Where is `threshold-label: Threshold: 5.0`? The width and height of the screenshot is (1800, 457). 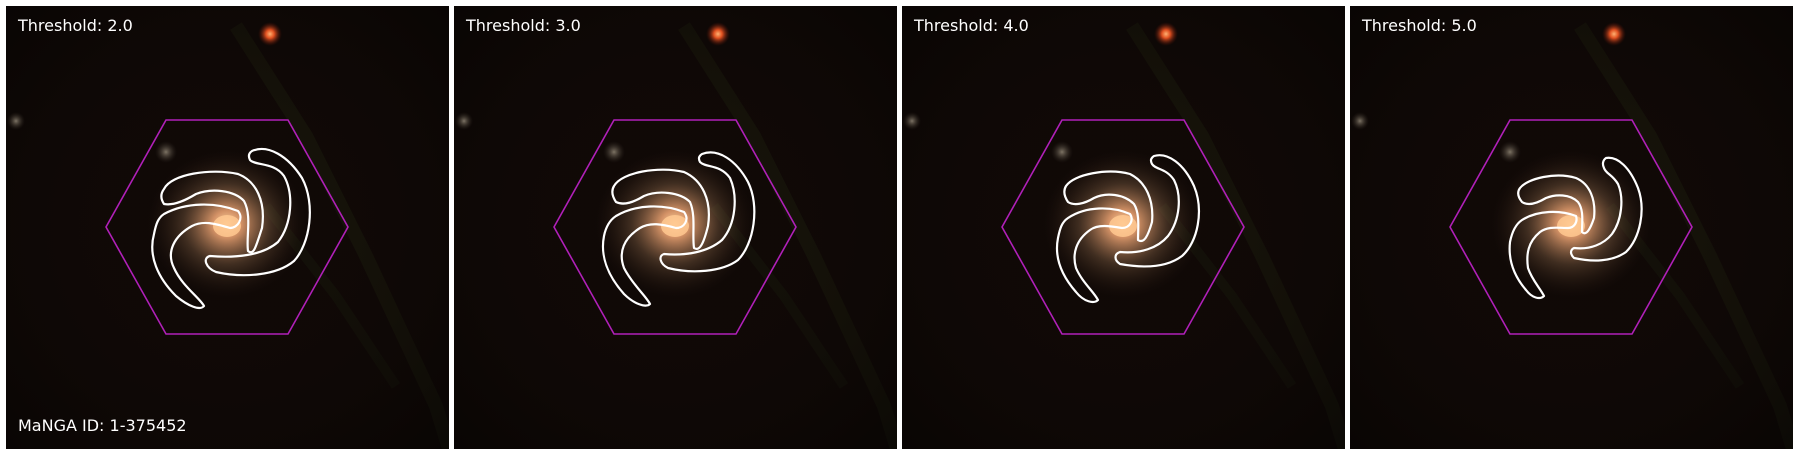 threshold-label: Threshold: 5.0 is located at coordinates (1419, 25).